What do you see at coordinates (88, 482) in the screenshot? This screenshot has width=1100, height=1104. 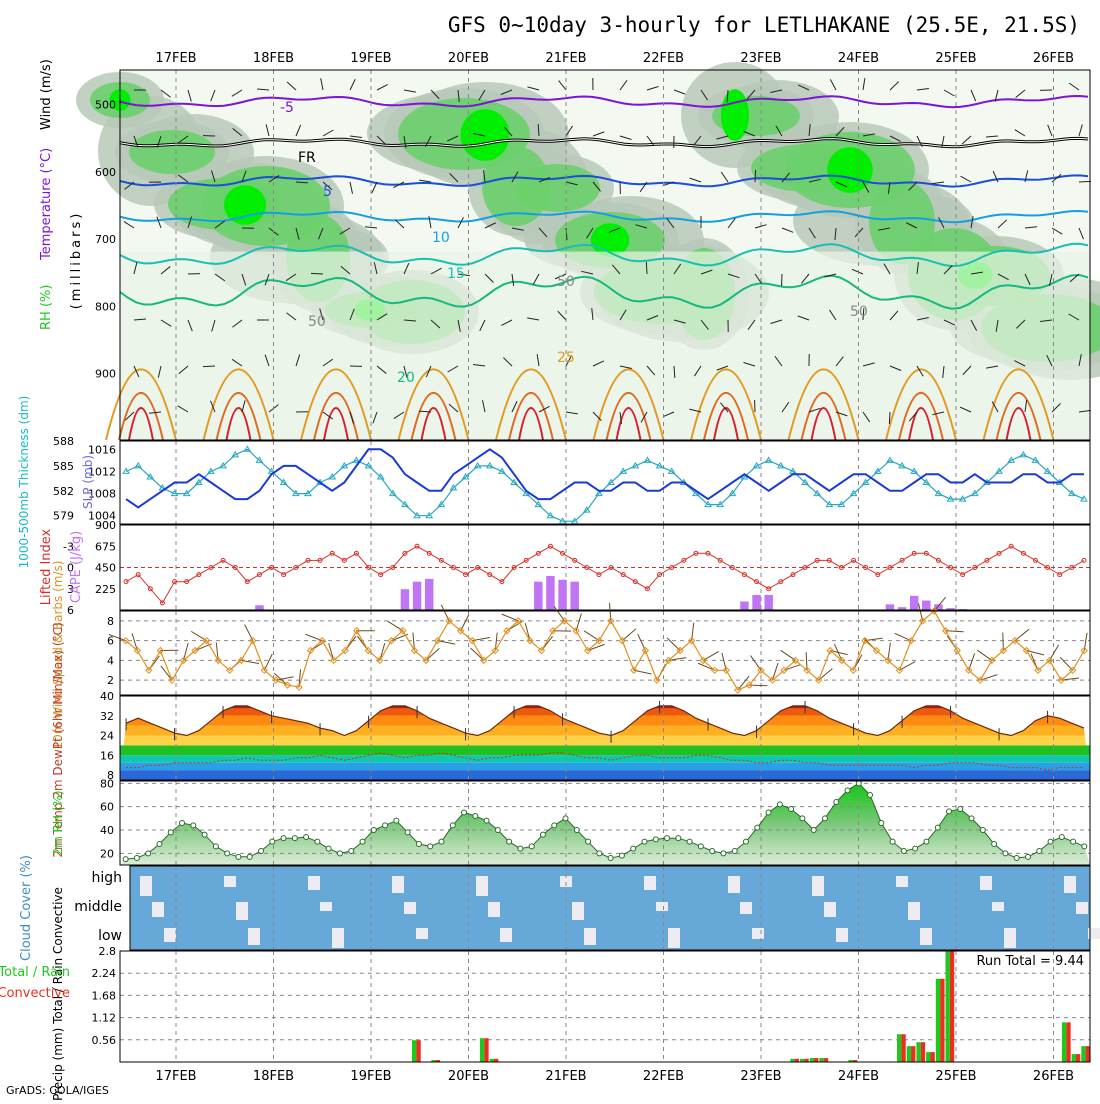 I see `slp-ylabel: SLP (mb)` at bounding box center [88, 482].